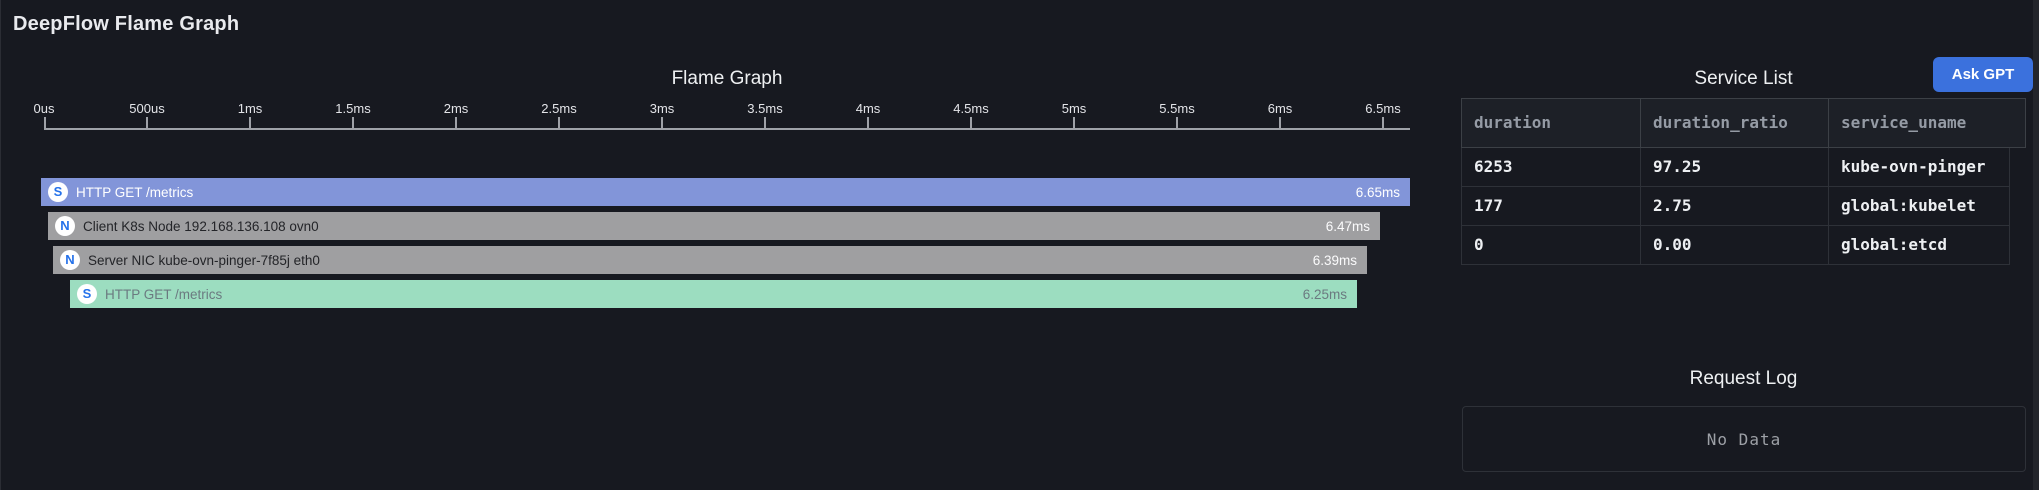 This screenshot has height=490, width=2039. I want to click on service-table-header: duration duration_ratio service_uname, so click(1743, 123).